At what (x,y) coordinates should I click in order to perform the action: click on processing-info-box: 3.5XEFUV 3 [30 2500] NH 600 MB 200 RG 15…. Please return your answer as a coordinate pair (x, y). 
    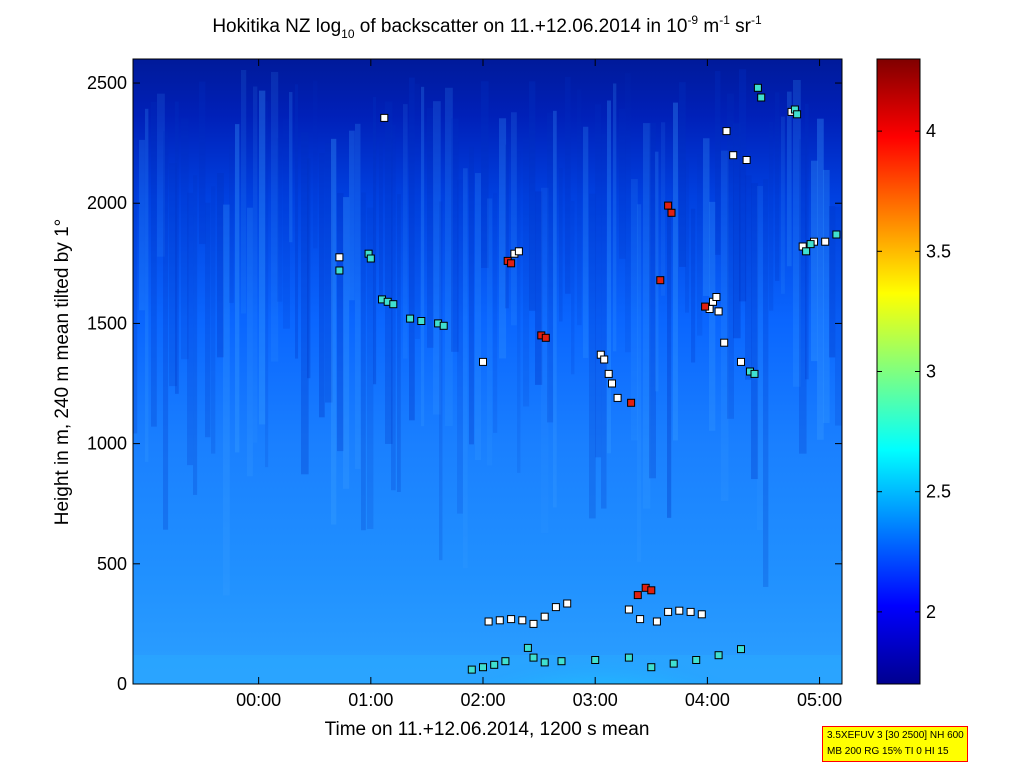
    Looking at the image, I should click on (895, 744).